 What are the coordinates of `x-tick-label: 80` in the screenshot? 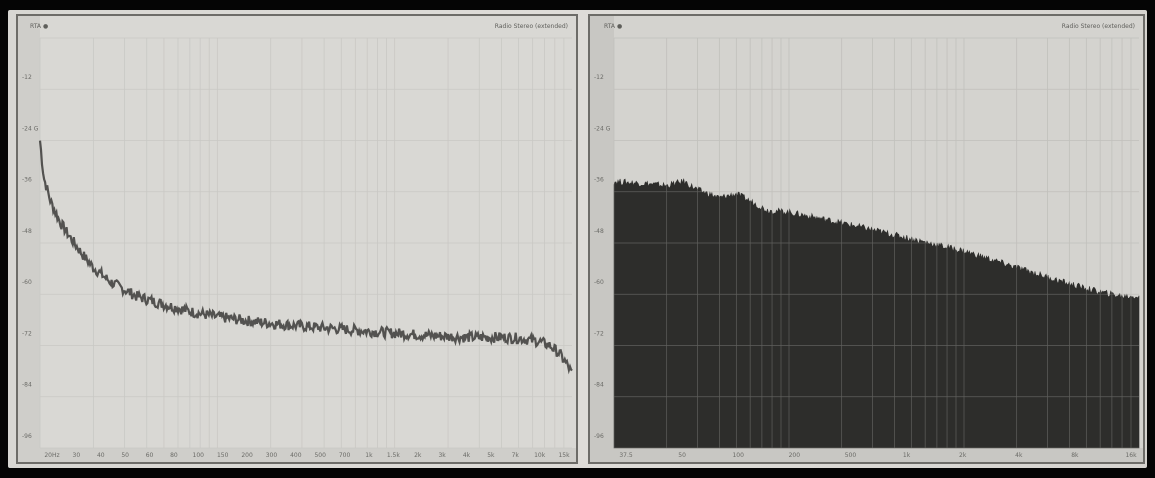 It's located at (174, 455).